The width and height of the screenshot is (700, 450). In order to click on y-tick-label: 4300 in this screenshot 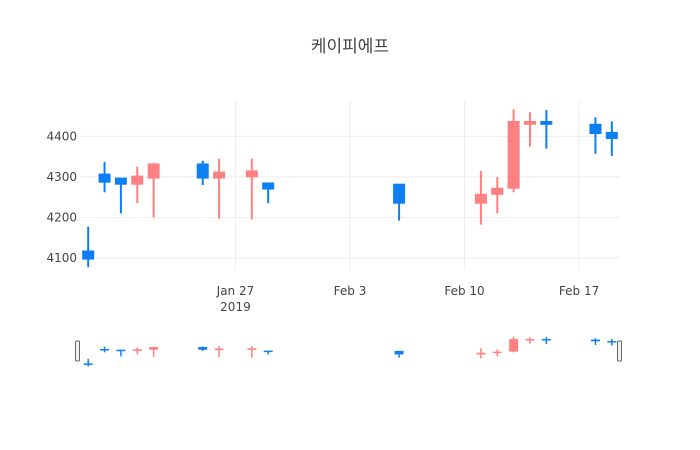, I will do `click(61, 177)`.